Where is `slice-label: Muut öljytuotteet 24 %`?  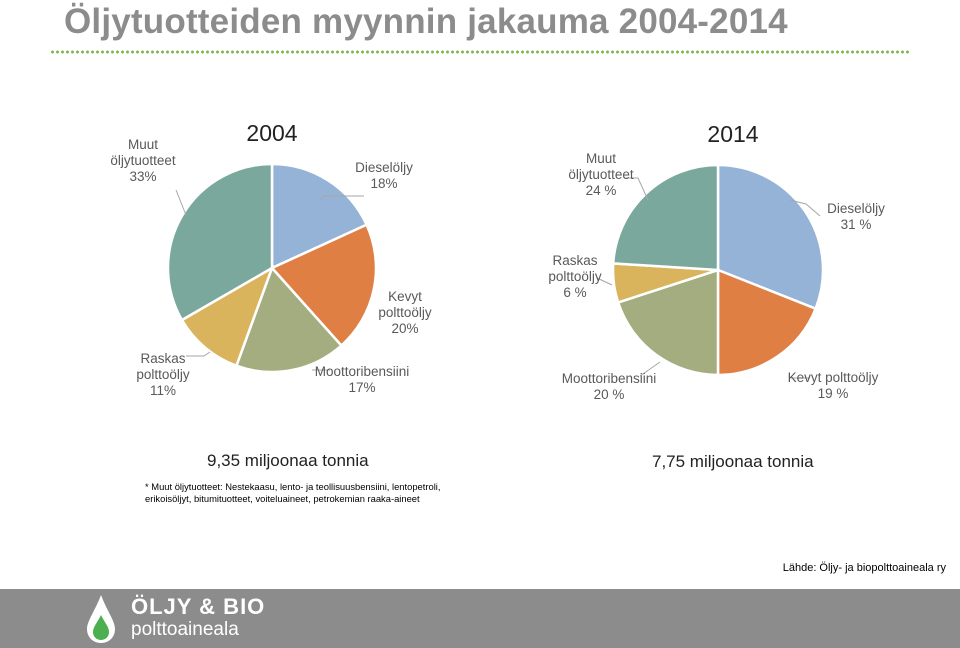 slice-label: Muut öljytuotteet 24 % is located at coordinates (601, 174).